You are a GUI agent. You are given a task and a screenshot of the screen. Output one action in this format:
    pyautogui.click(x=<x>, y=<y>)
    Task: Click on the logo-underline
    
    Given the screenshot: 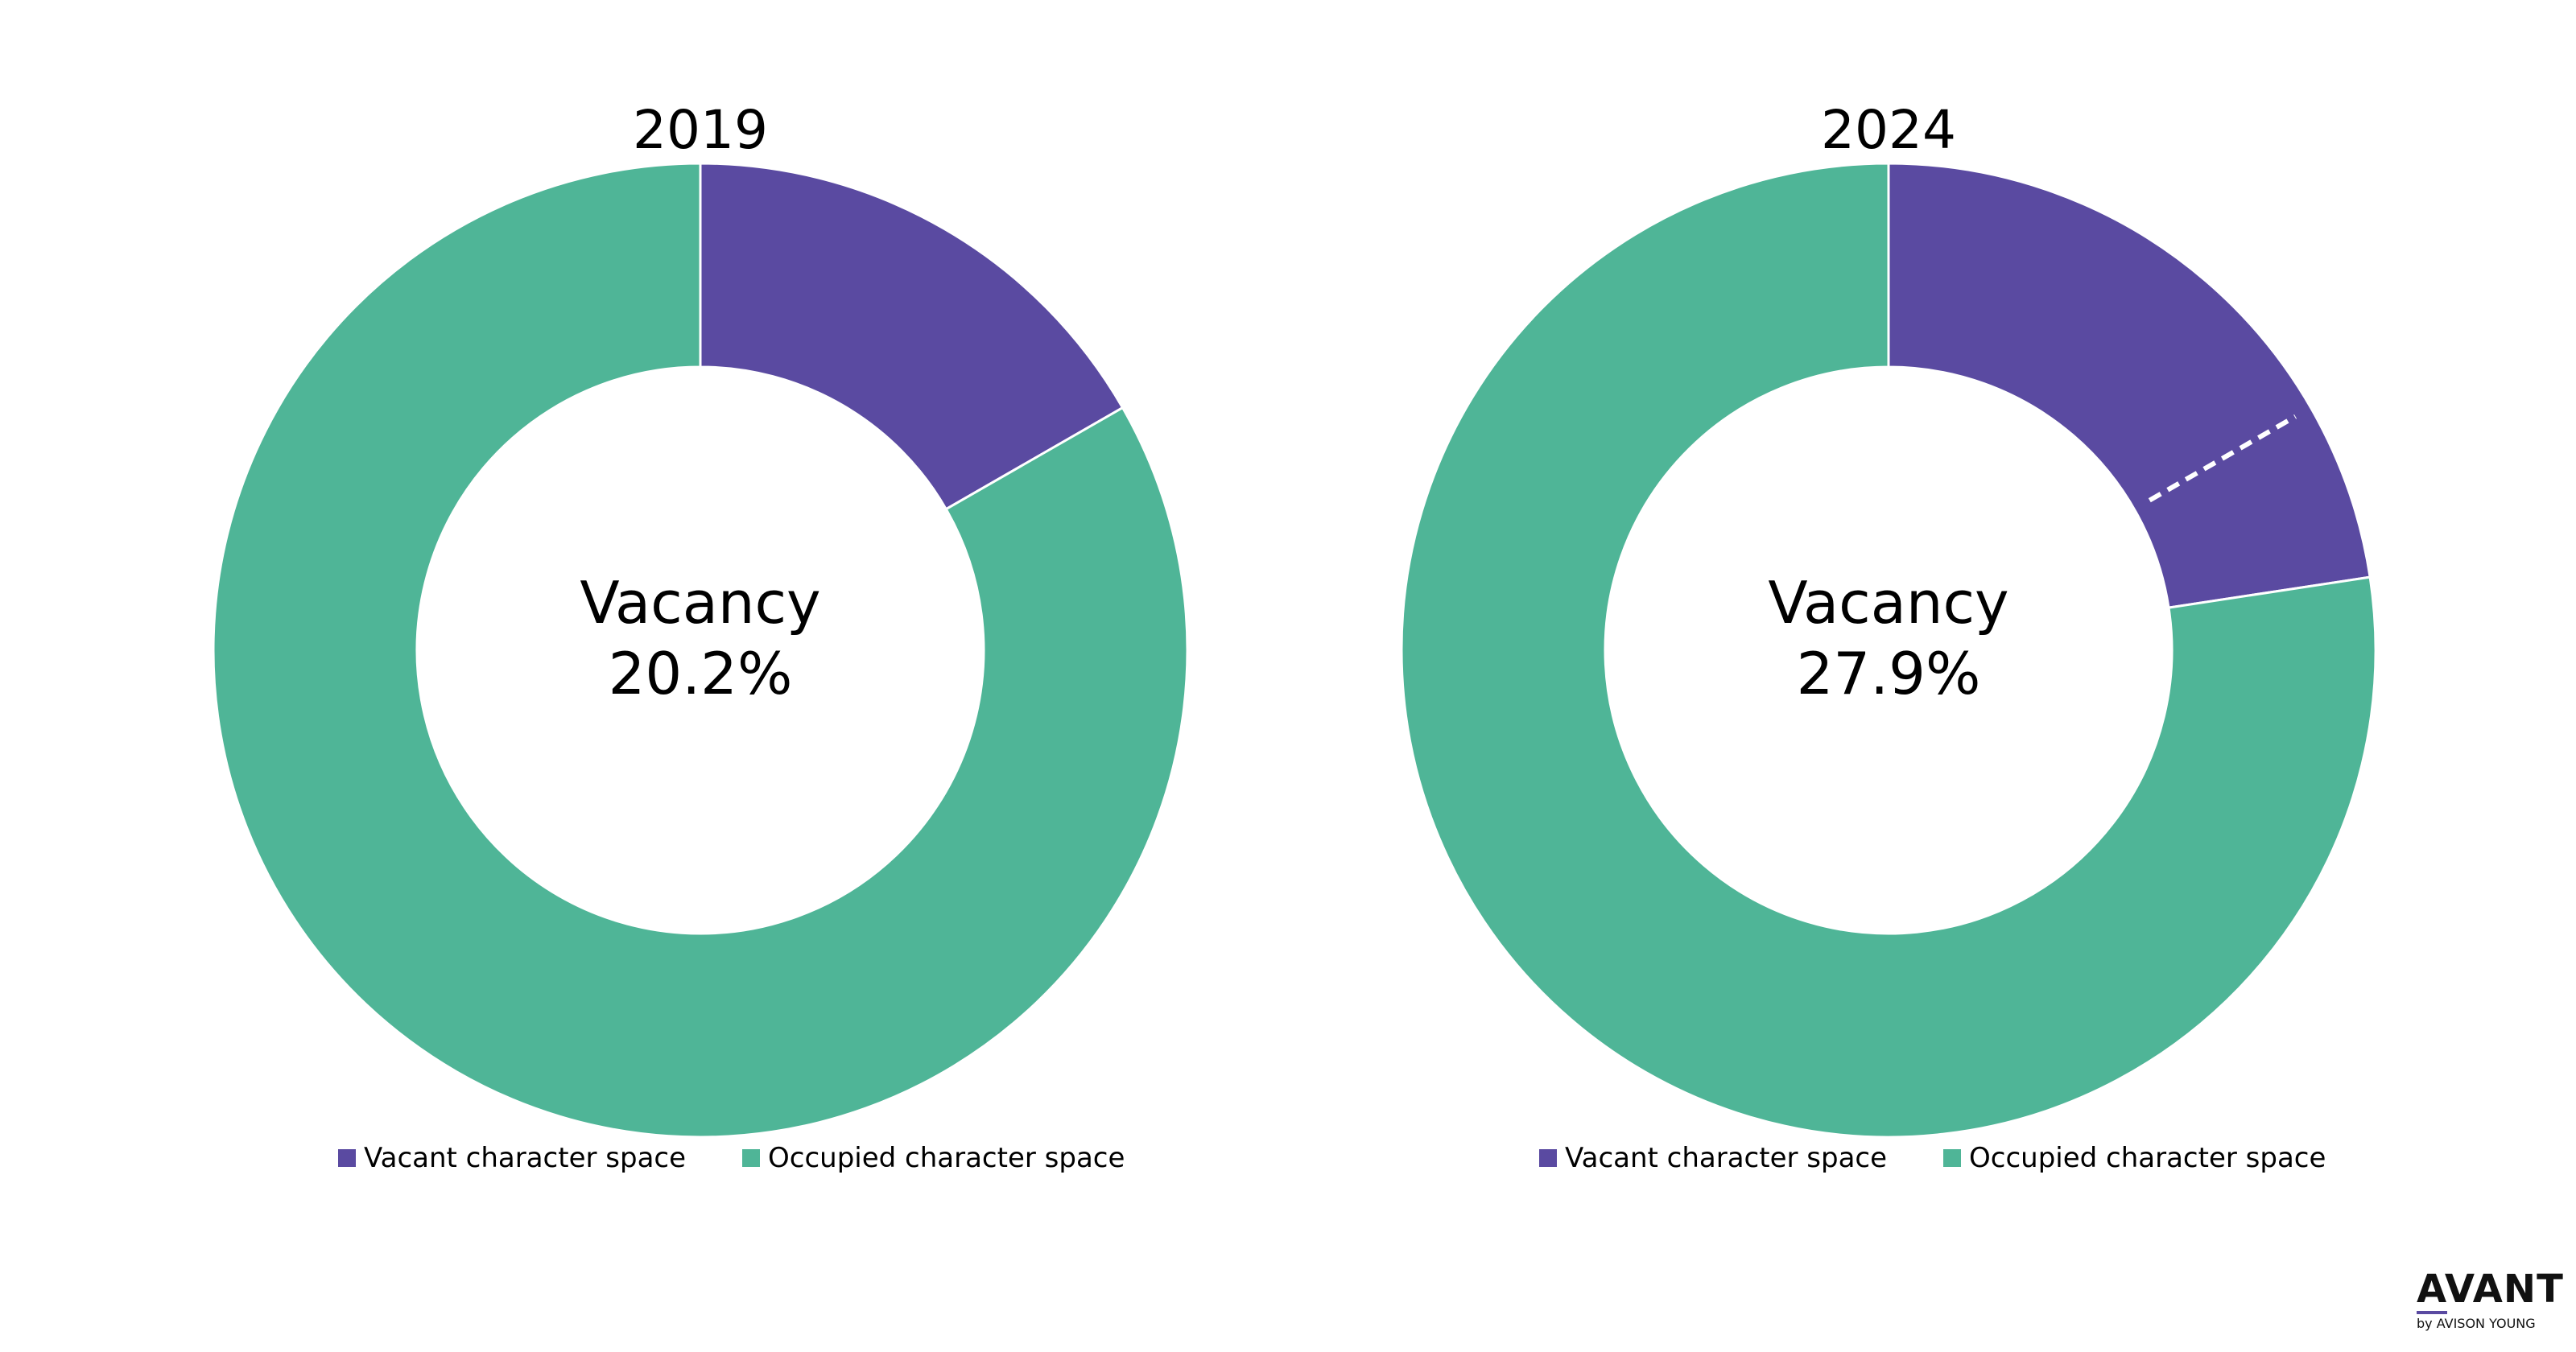 What is the action you would take?
    pyautogui.click(x=2432, y=1312)
    